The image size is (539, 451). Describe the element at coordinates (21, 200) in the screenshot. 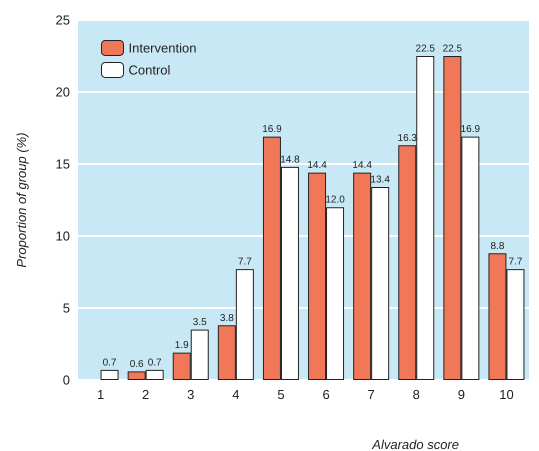

I see `y-axis-title: Proportion of group (%)` at that location.